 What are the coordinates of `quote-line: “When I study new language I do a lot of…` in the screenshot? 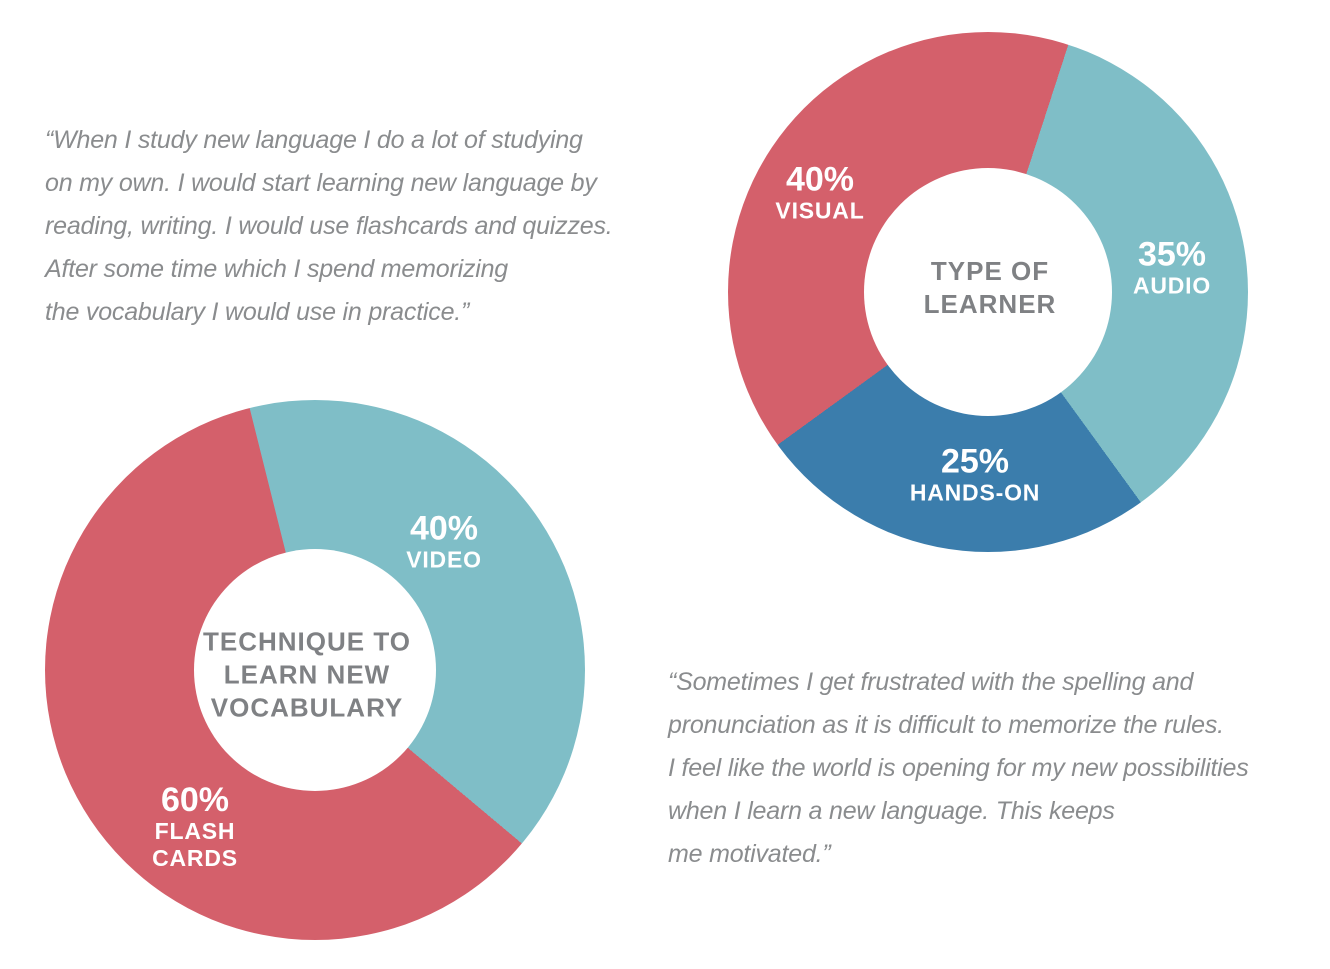 It's located at (314, 140).